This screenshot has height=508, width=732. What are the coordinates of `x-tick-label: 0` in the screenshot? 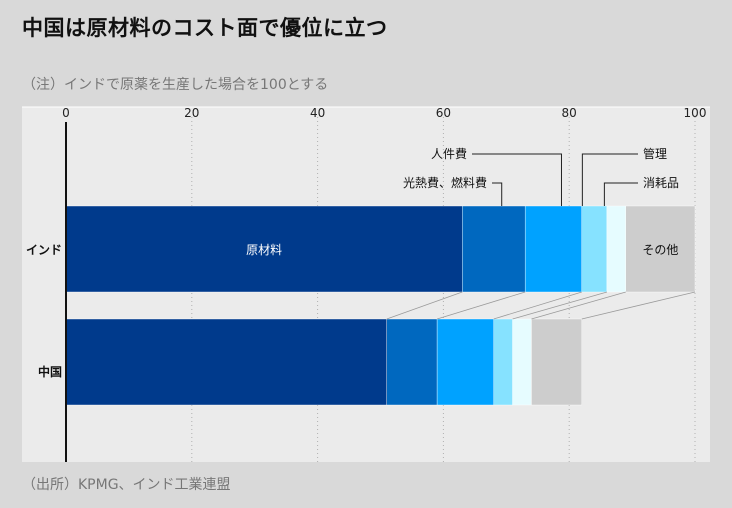 It's located at (66, 113).